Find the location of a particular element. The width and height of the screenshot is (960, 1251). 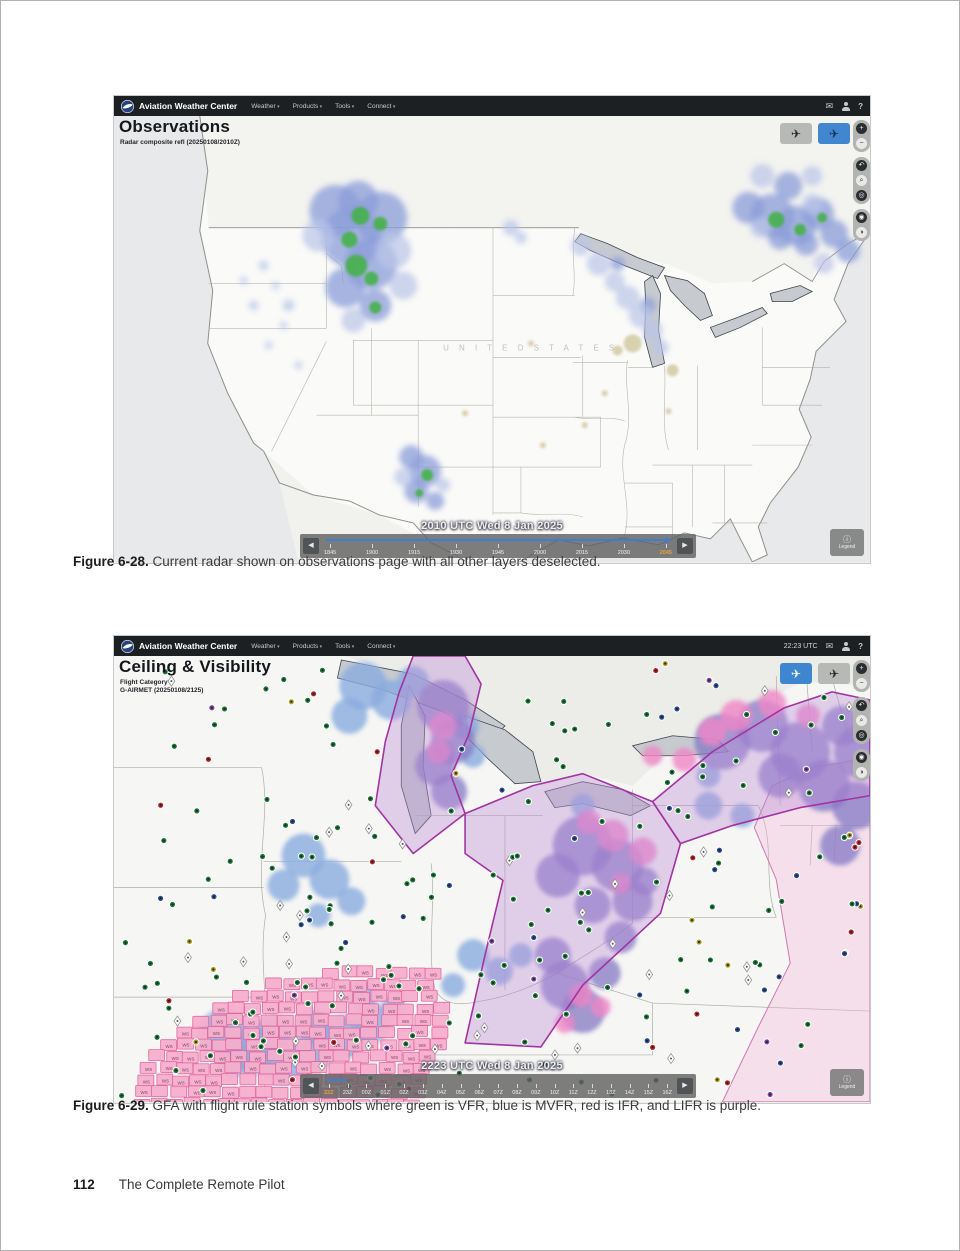

timeline-tick-1945: 1945 is located at coordinates (498, 550).